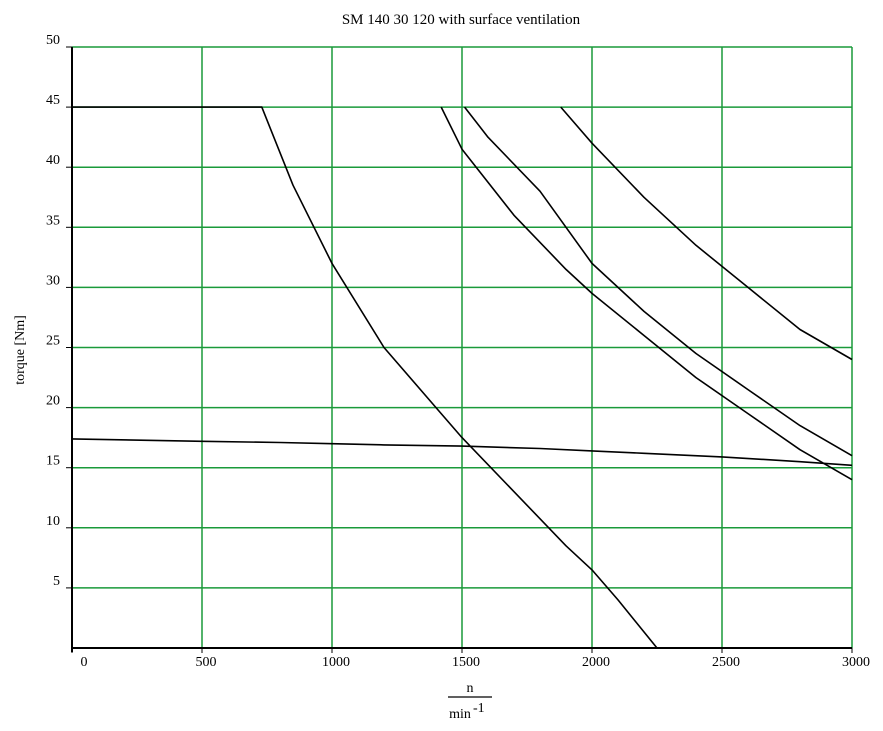 This screenshot has height=731, width=883. What do you see at coordinates (479, 708) in the screenshot?
I see `x-axis-label-exponent: -1` at bounding box center [479, 708].